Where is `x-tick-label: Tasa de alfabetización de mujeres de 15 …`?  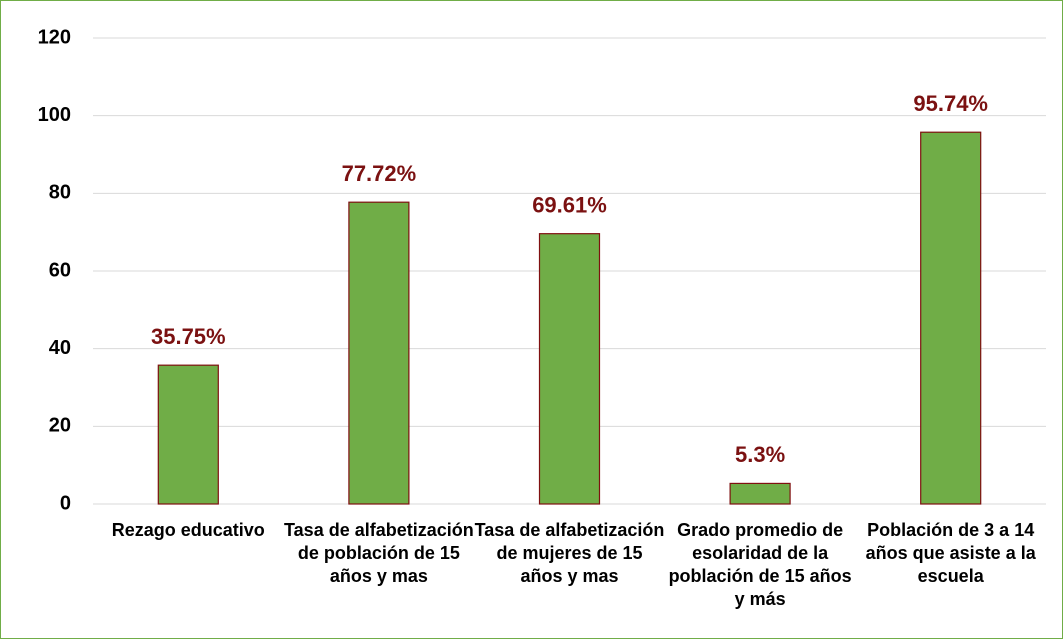 x-tick-label: Tasa de alfabetización de mujeres de 15 … is located at coordinates (569, 553).